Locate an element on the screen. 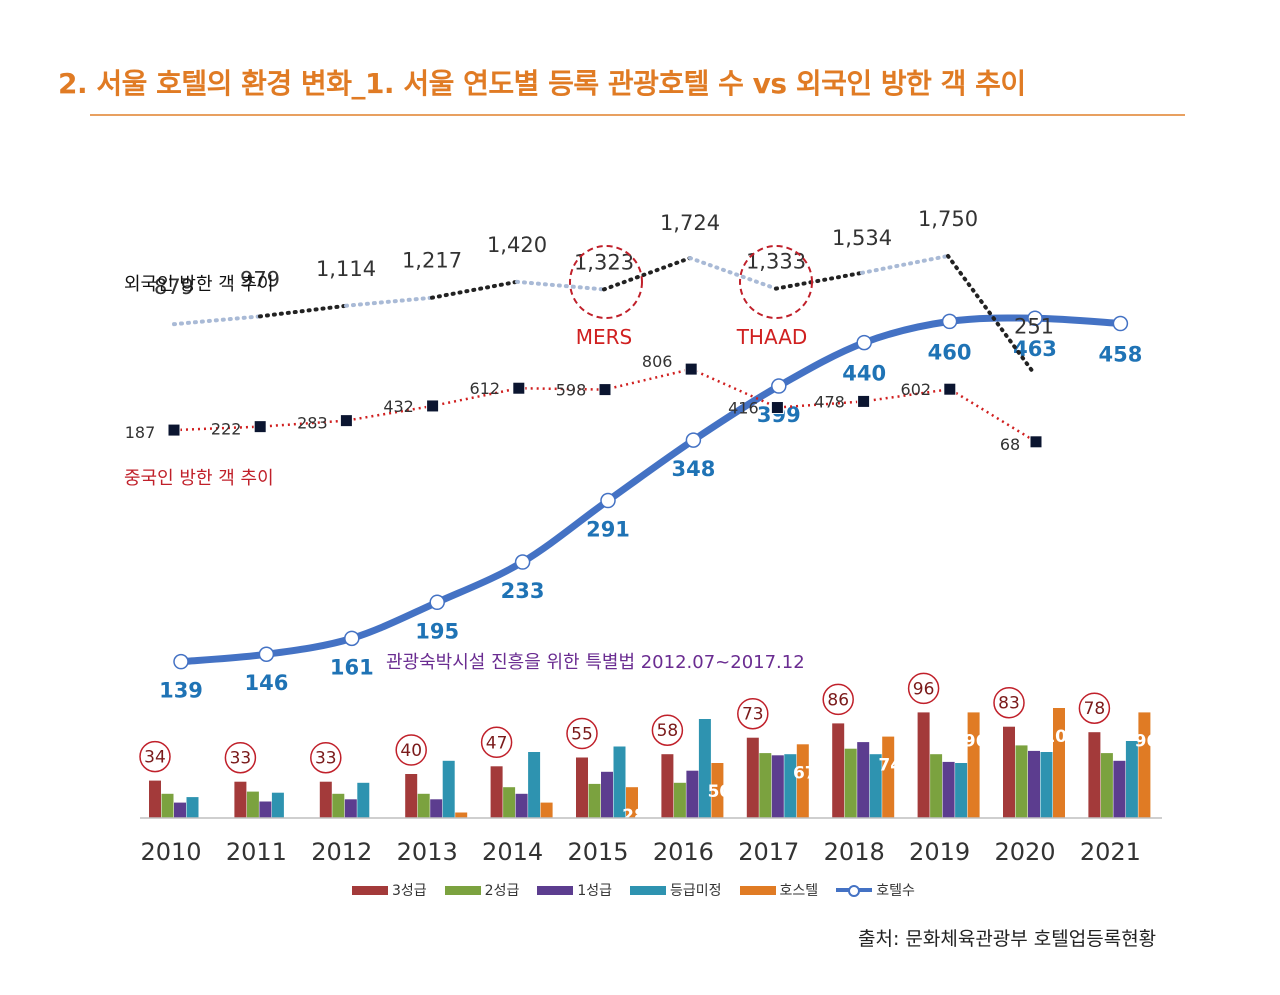 Image resolution: width=1280 pixels, height=995 pixels. bar-unrated-2016 is located at coordinates (704, 768).